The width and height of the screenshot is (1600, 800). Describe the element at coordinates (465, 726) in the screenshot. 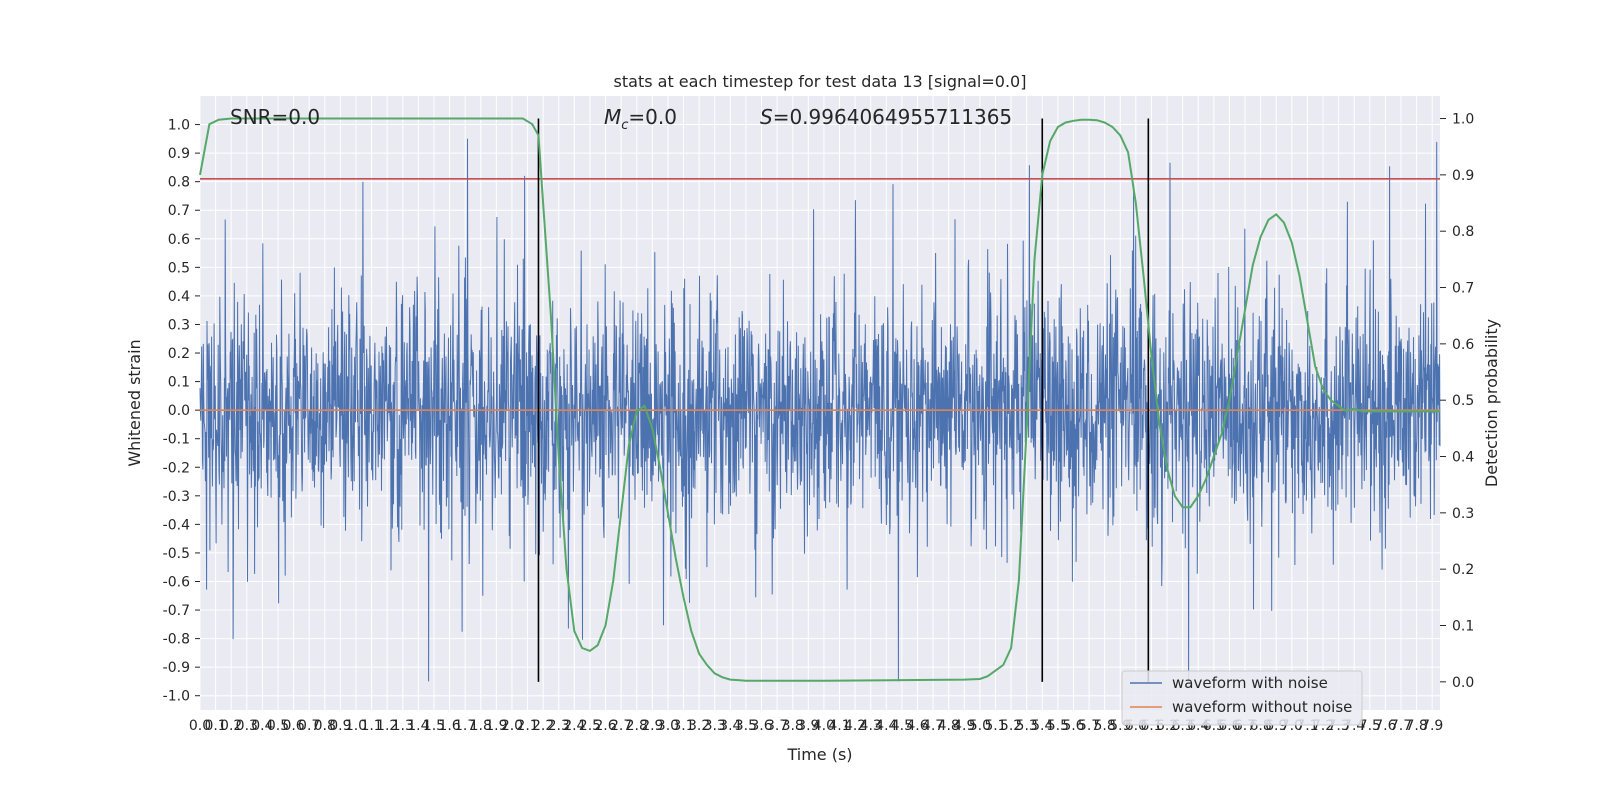

I see `x-tick-label-17: 1.7` at that location.